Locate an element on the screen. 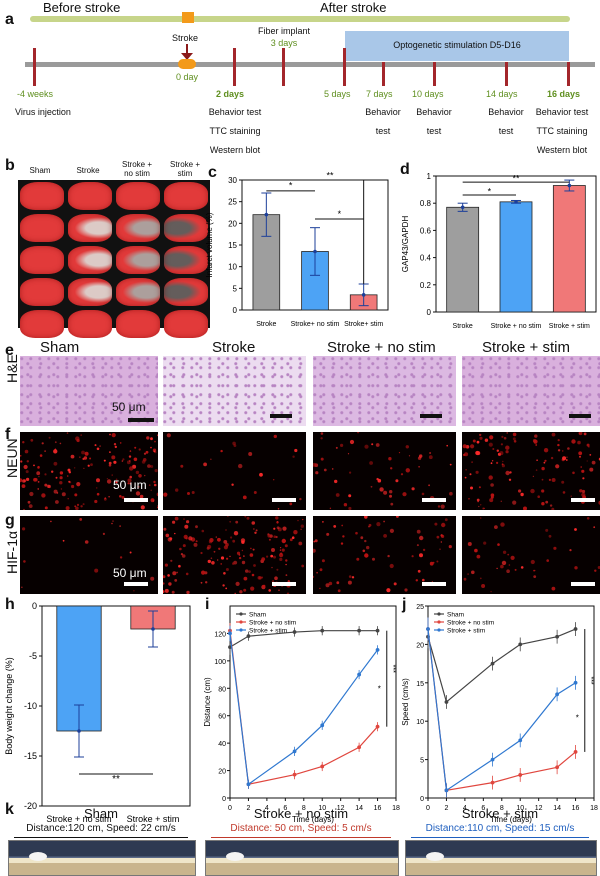 This screenshot has width=600, height=876. panel-b-header-nostim: Stroke + no stim is located at coordinates (136, 169).